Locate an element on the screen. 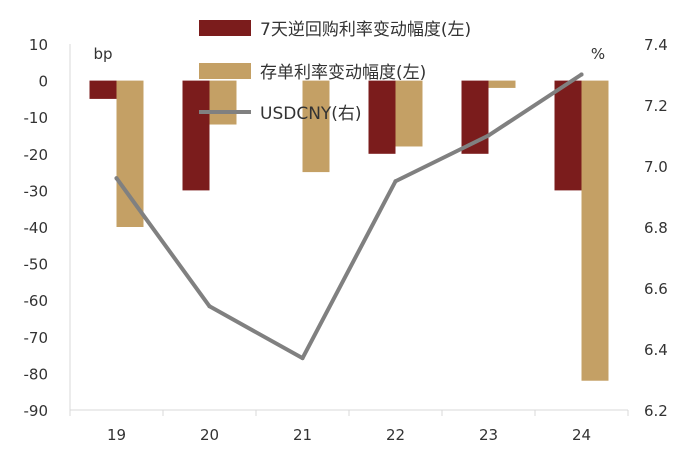 This screenshot has width=700, height=461. x-tick-label: 20 is located at coordinates (209, 435).